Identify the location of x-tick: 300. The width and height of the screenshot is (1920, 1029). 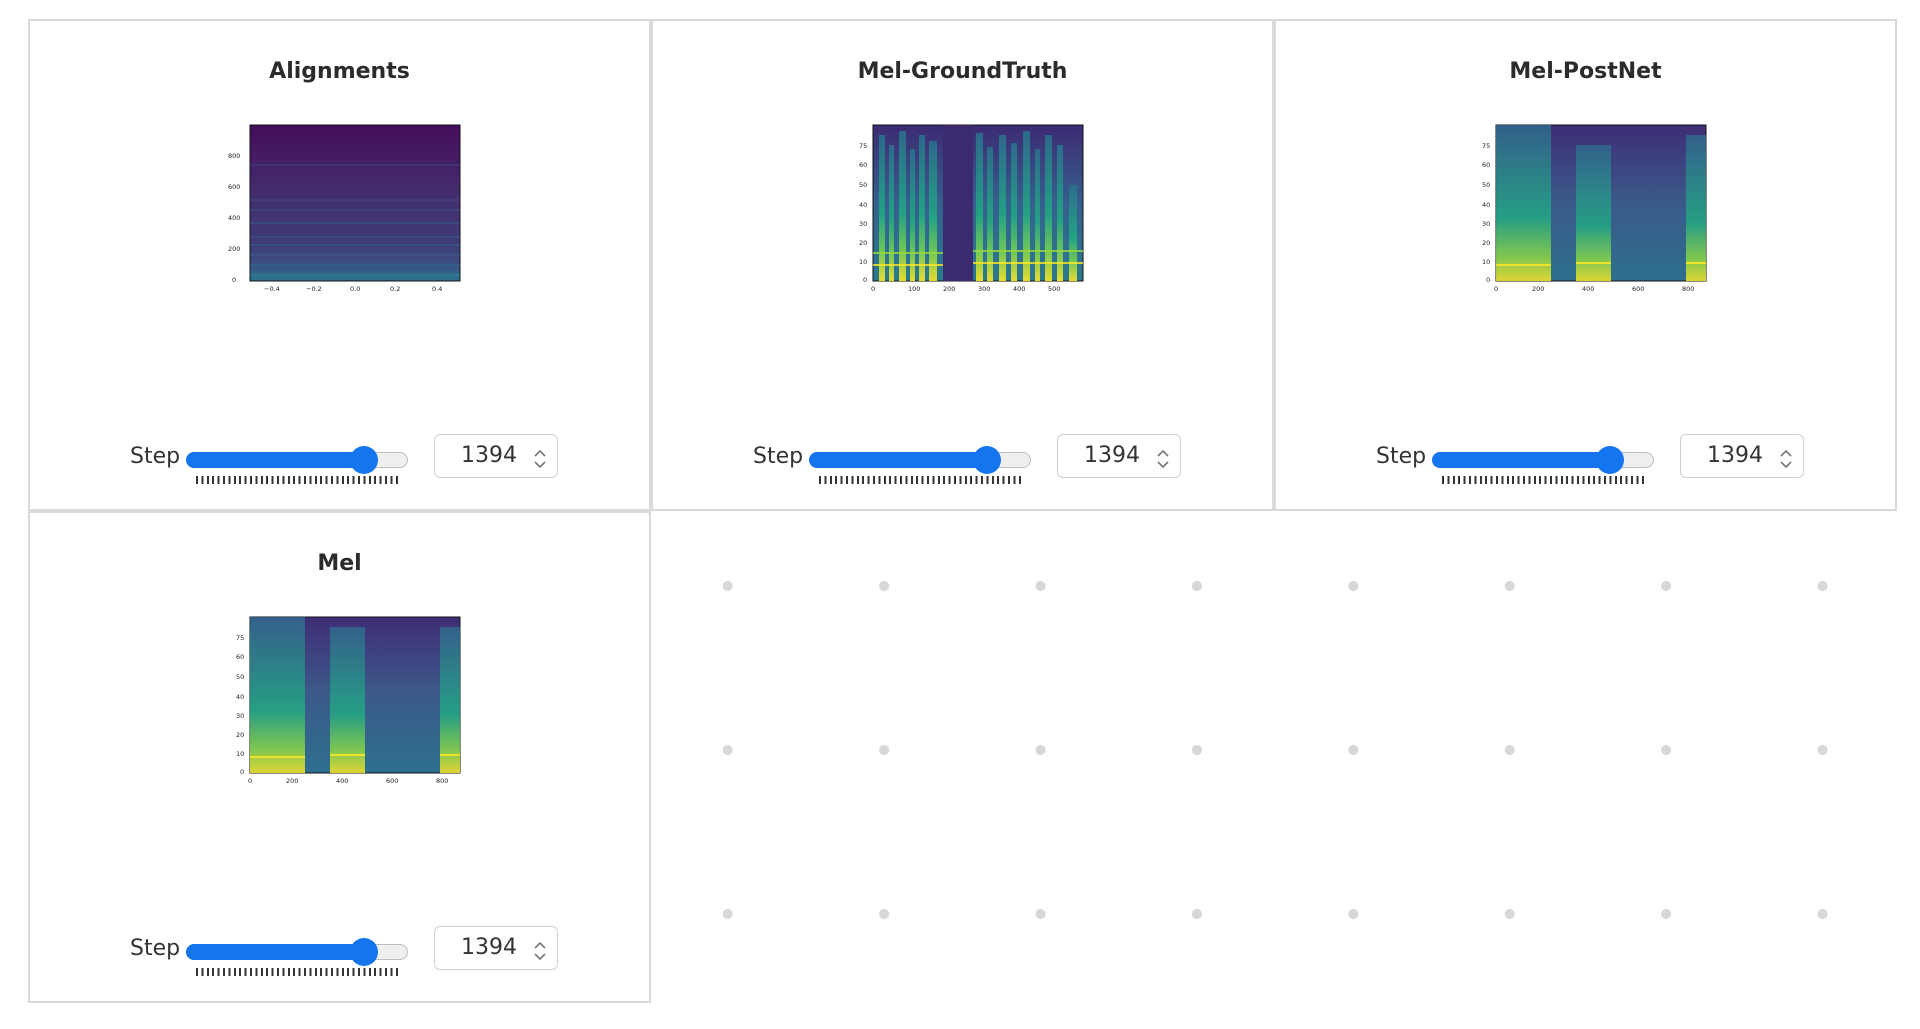
(984, 289).